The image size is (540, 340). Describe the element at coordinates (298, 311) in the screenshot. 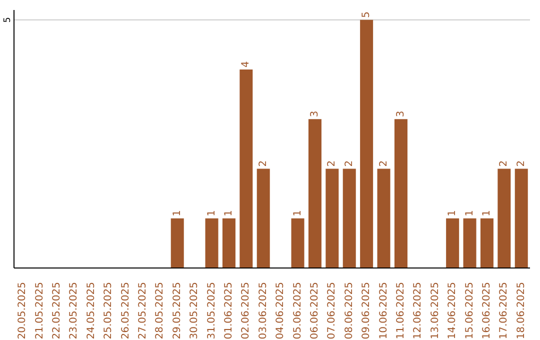

I see `x-tick-label: 05.06.2025` at that location.